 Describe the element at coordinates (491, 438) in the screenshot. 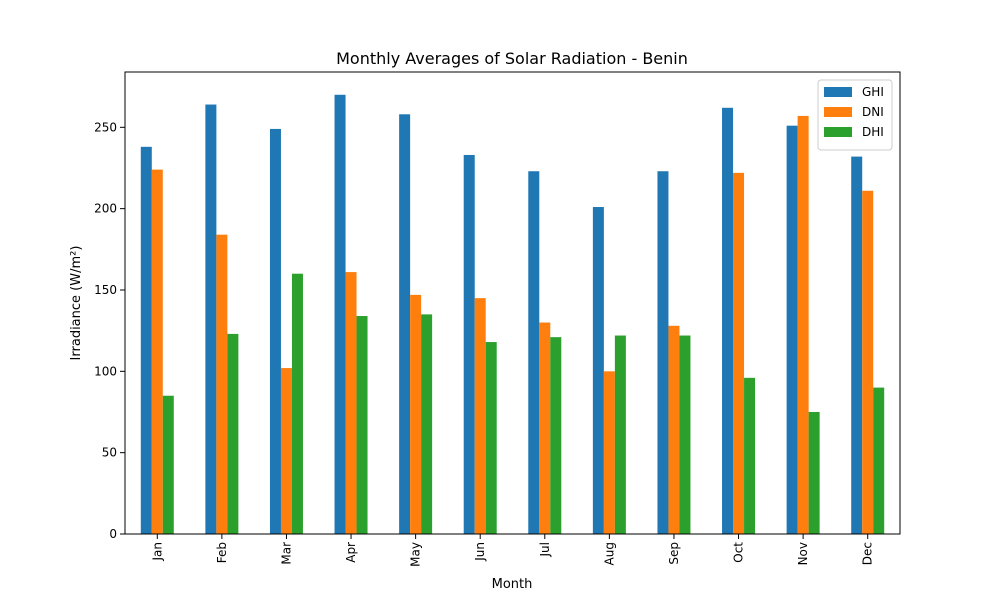

I see `bar-dhi-jun` at that location.